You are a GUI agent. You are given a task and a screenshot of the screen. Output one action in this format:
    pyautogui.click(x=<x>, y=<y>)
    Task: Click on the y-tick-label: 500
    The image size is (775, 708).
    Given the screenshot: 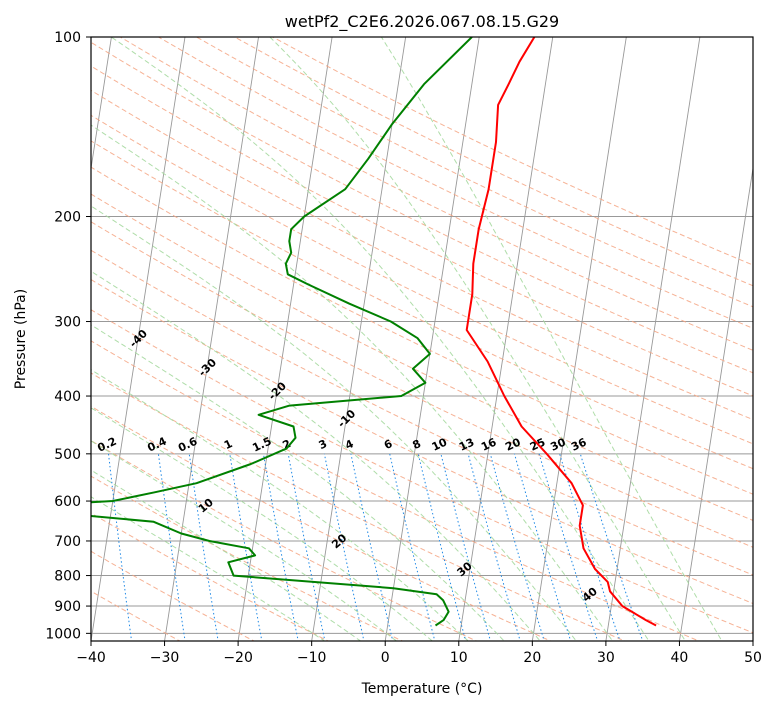 What is the action you would take?
    pyautogui.click(x=67, y=455)
    